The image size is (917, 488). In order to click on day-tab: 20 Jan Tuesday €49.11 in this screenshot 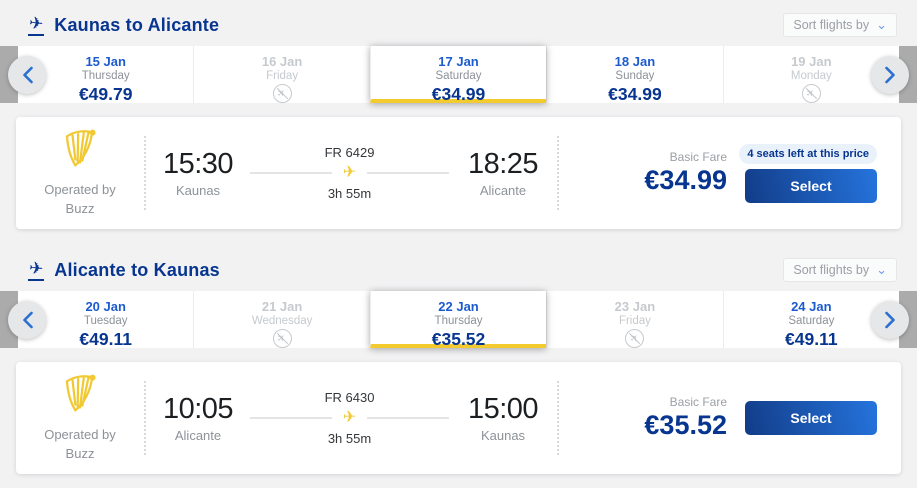, I will do `click(106, 320)`.